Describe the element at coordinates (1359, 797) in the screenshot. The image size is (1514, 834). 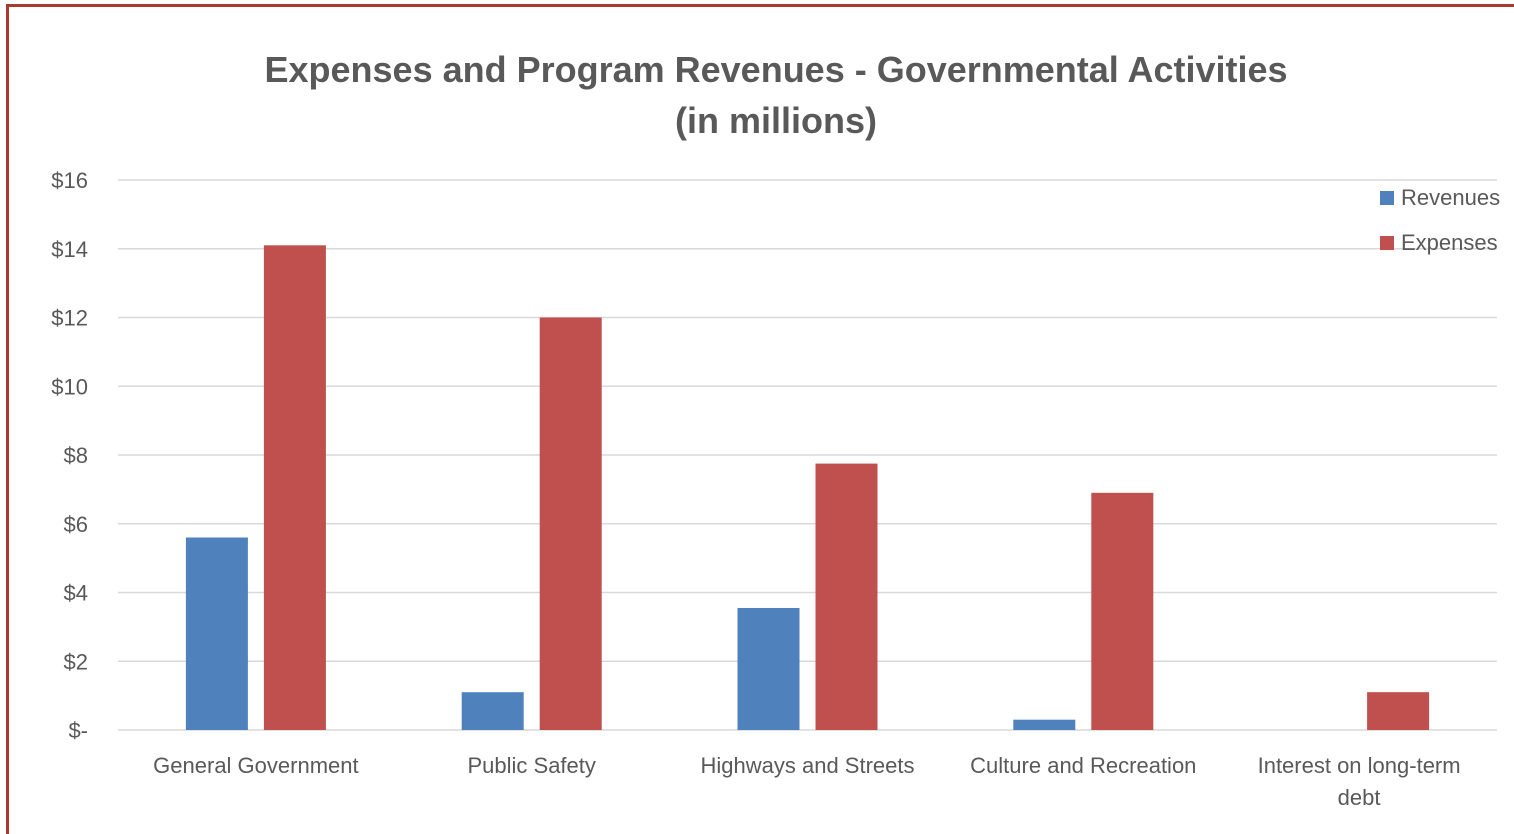
I see `x-tick-label: debt` at that location.